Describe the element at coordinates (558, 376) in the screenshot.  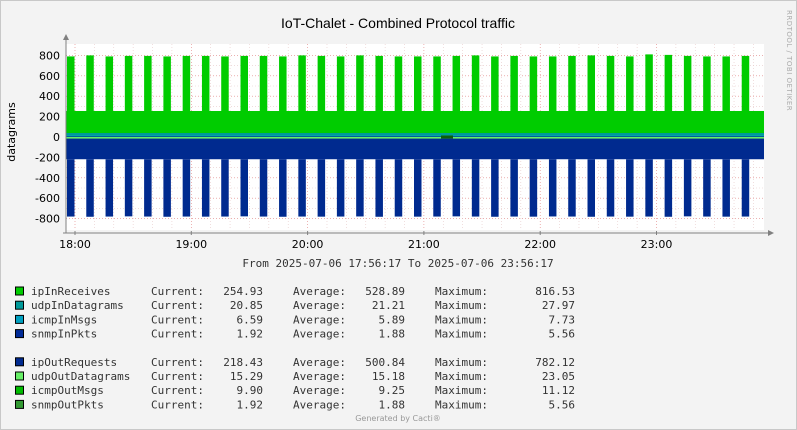
I see `legend-maximum-value: 23.05` at that location.